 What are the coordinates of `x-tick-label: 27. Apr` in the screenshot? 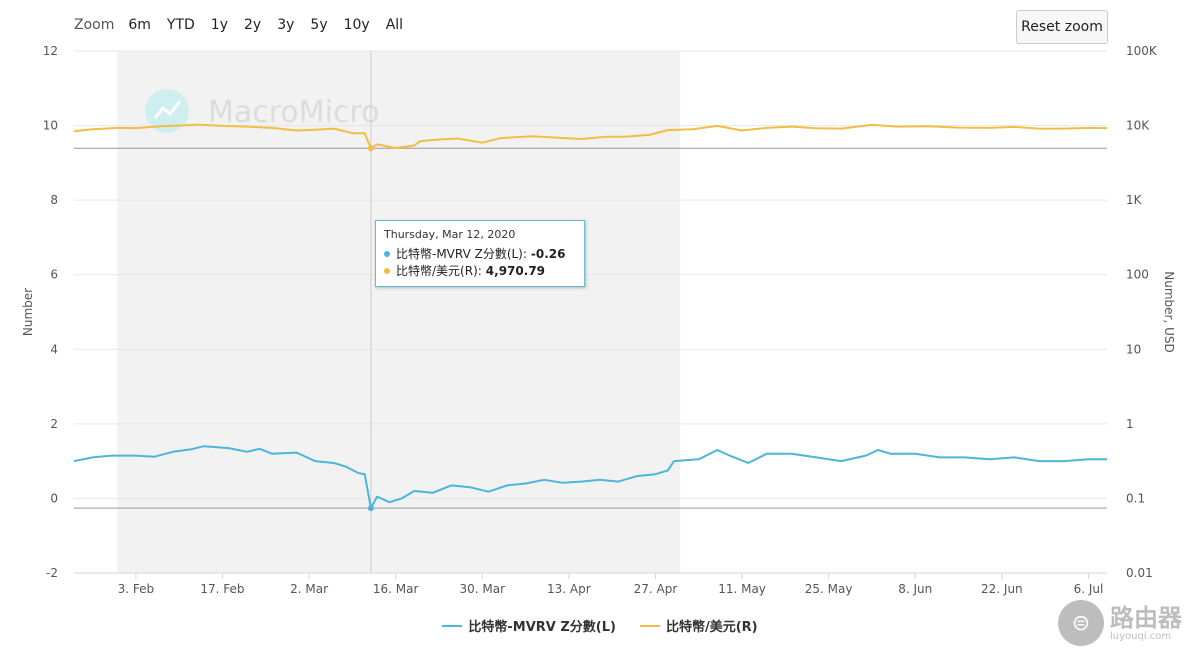 It's located at (656, 589).